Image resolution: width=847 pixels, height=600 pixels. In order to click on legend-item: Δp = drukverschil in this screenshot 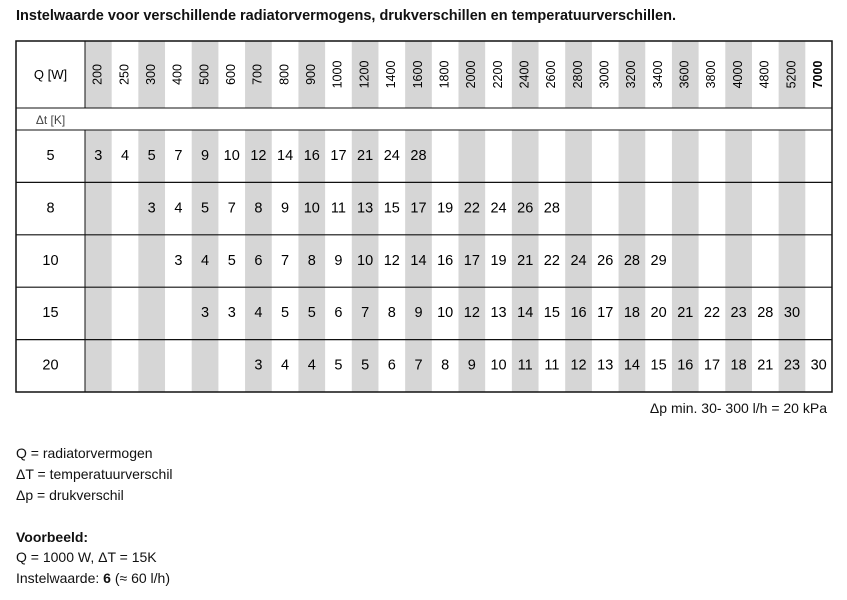, I will do `click(70, 495)`.